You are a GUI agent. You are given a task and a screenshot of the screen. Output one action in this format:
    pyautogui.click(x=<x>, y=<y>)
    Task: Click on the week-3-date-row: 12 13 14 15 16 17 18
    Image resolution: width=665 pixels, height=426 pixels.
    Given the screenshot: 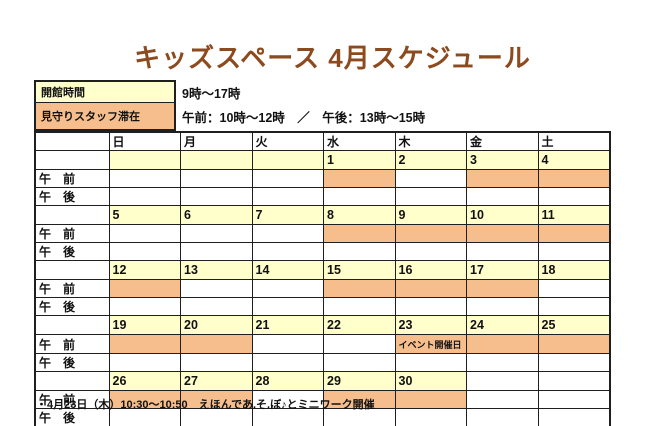 What is the action you would take?
    pyautogui.click(x=322, y=270)
    